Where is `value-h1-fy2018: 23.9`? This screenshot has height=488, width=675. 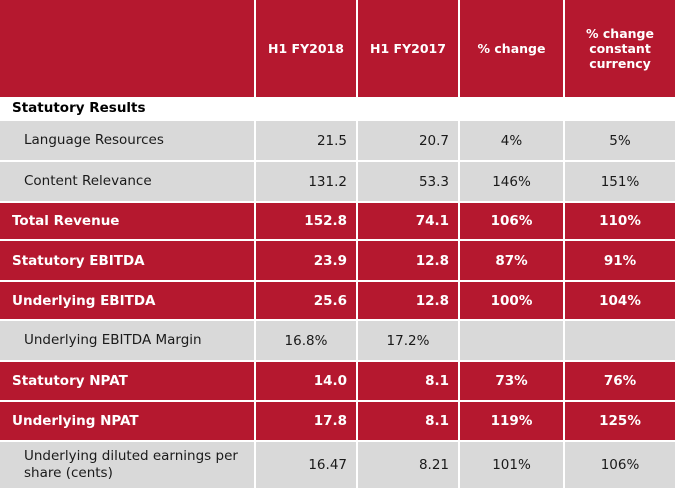
value-h1-fy2018: 23.9 is located at coordinates (306, 260).